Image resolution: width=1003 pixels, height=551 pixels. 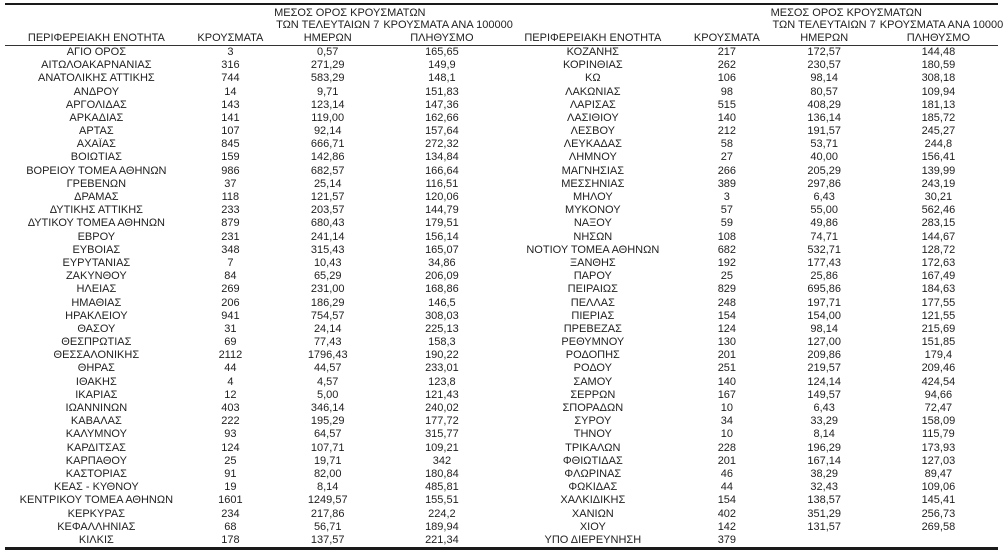 I want to click on cases-cell: 91, so click(x=230, y=473).